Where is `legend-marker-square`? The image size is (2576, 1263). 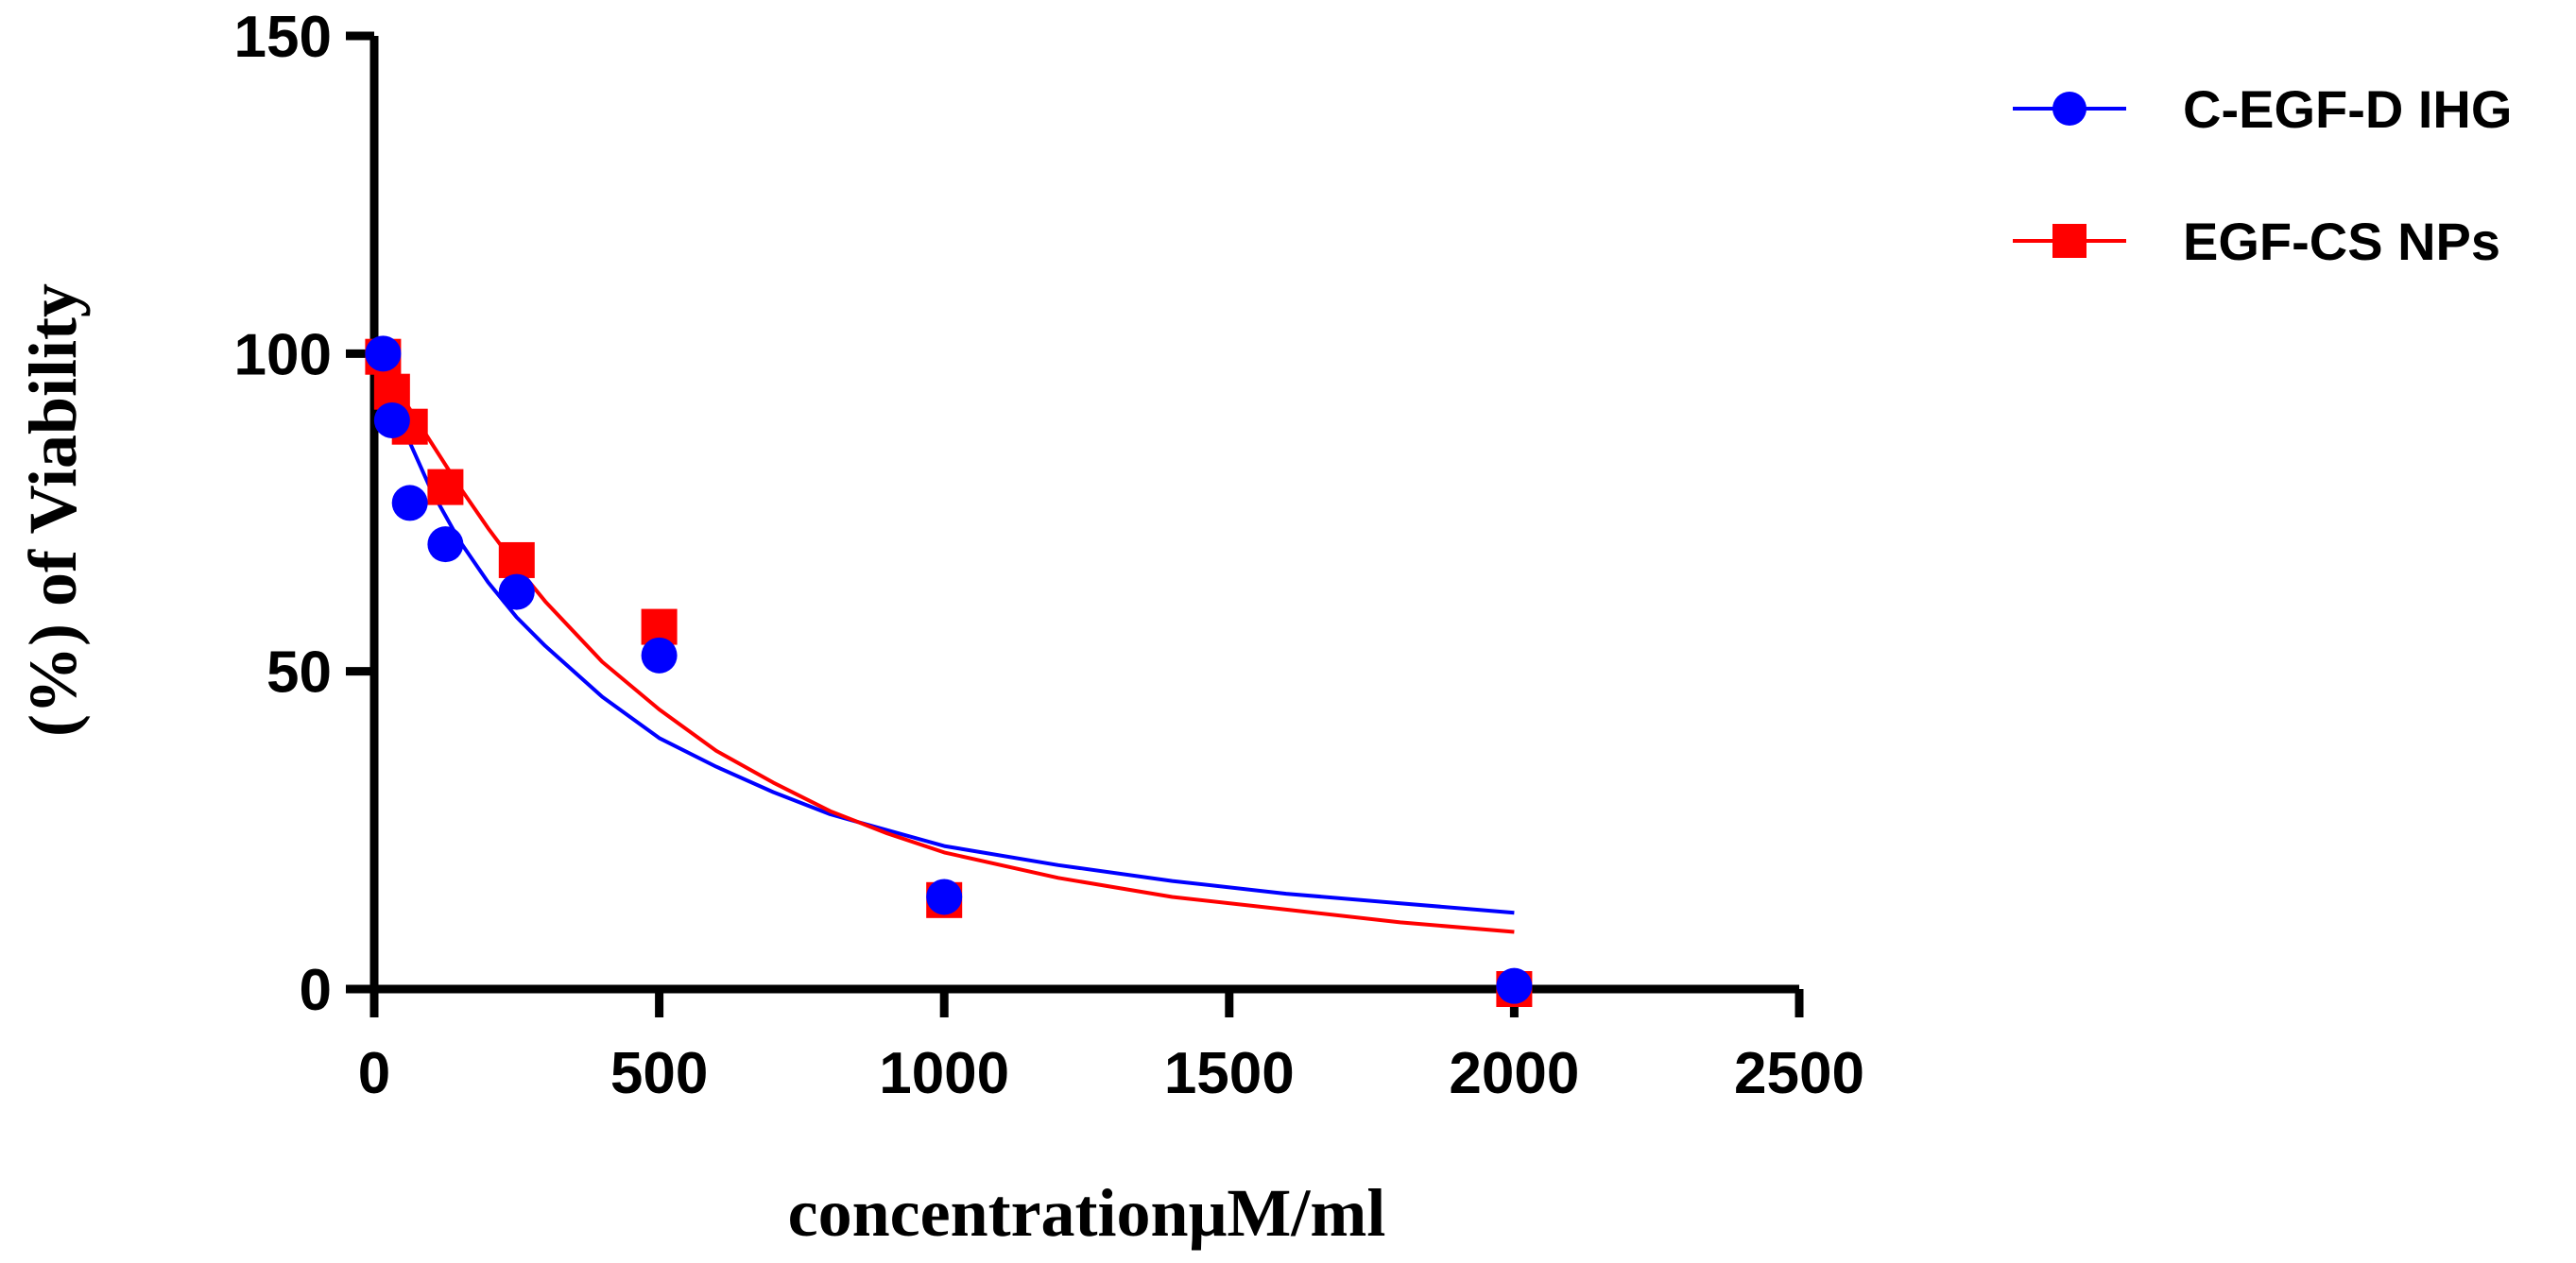 legend-marker-square is located at coordinates (2069, 241).